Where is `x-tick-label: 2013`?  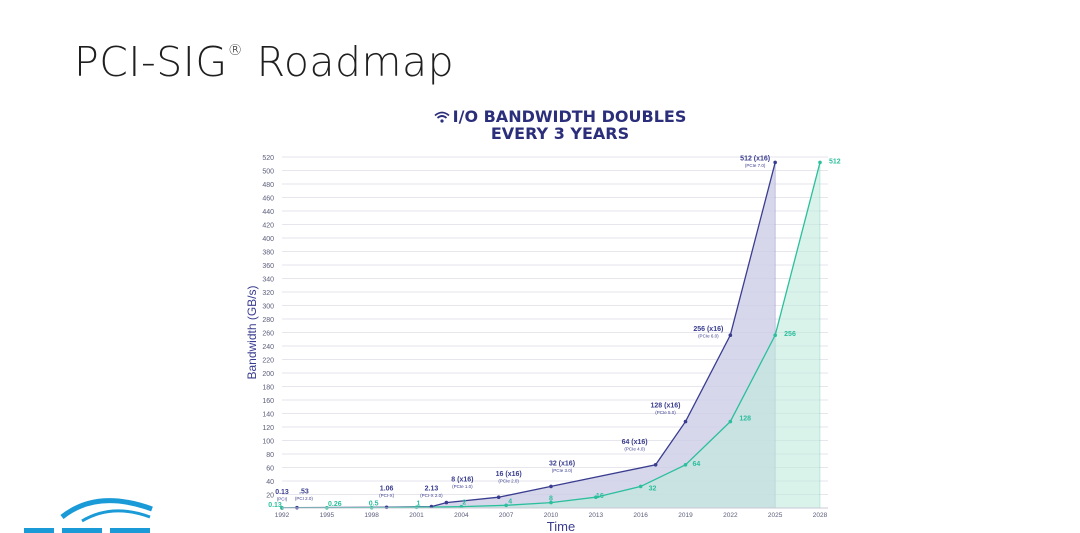 x-tick-label: 2013 is located at coordinates (596, 515).